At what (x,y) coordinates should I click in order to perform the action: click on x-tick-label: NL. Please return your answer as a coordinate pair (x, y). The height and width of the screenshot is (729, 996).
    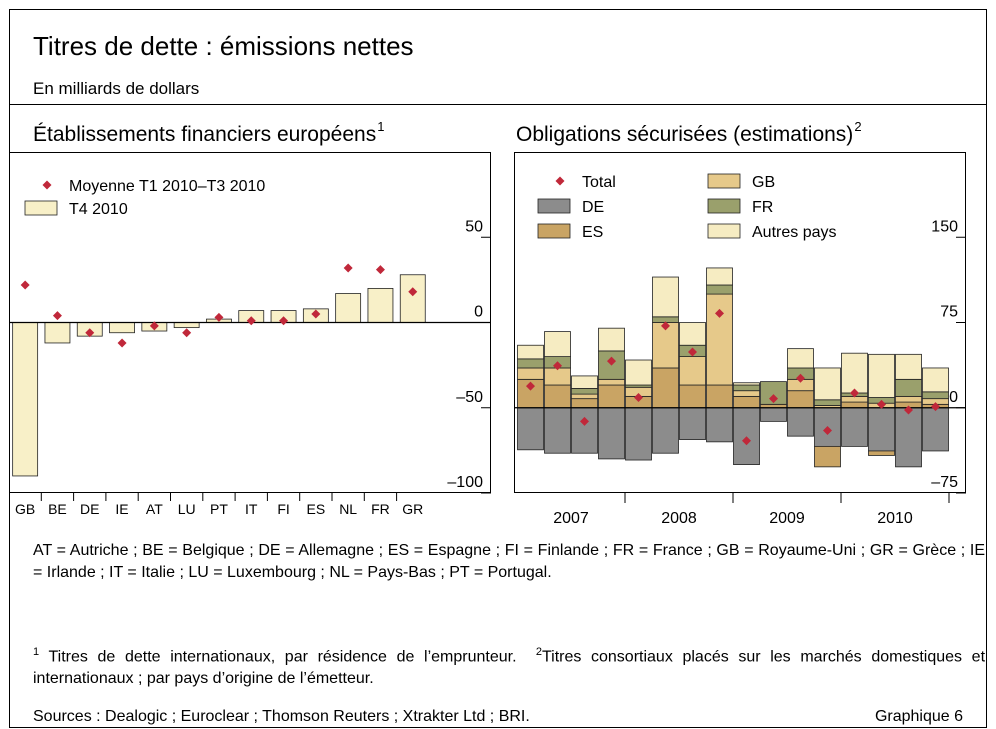
    Looking at the image, I should click on (348, 509).